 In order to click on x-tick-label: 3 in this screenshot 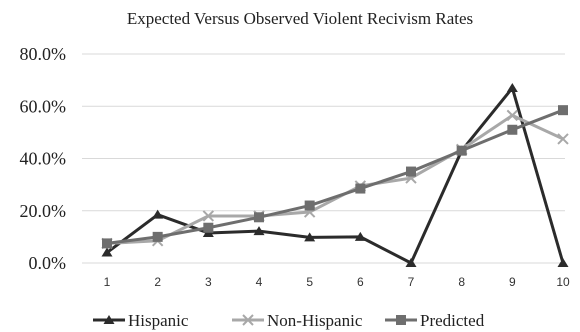, I will do `click(208, 282)`.